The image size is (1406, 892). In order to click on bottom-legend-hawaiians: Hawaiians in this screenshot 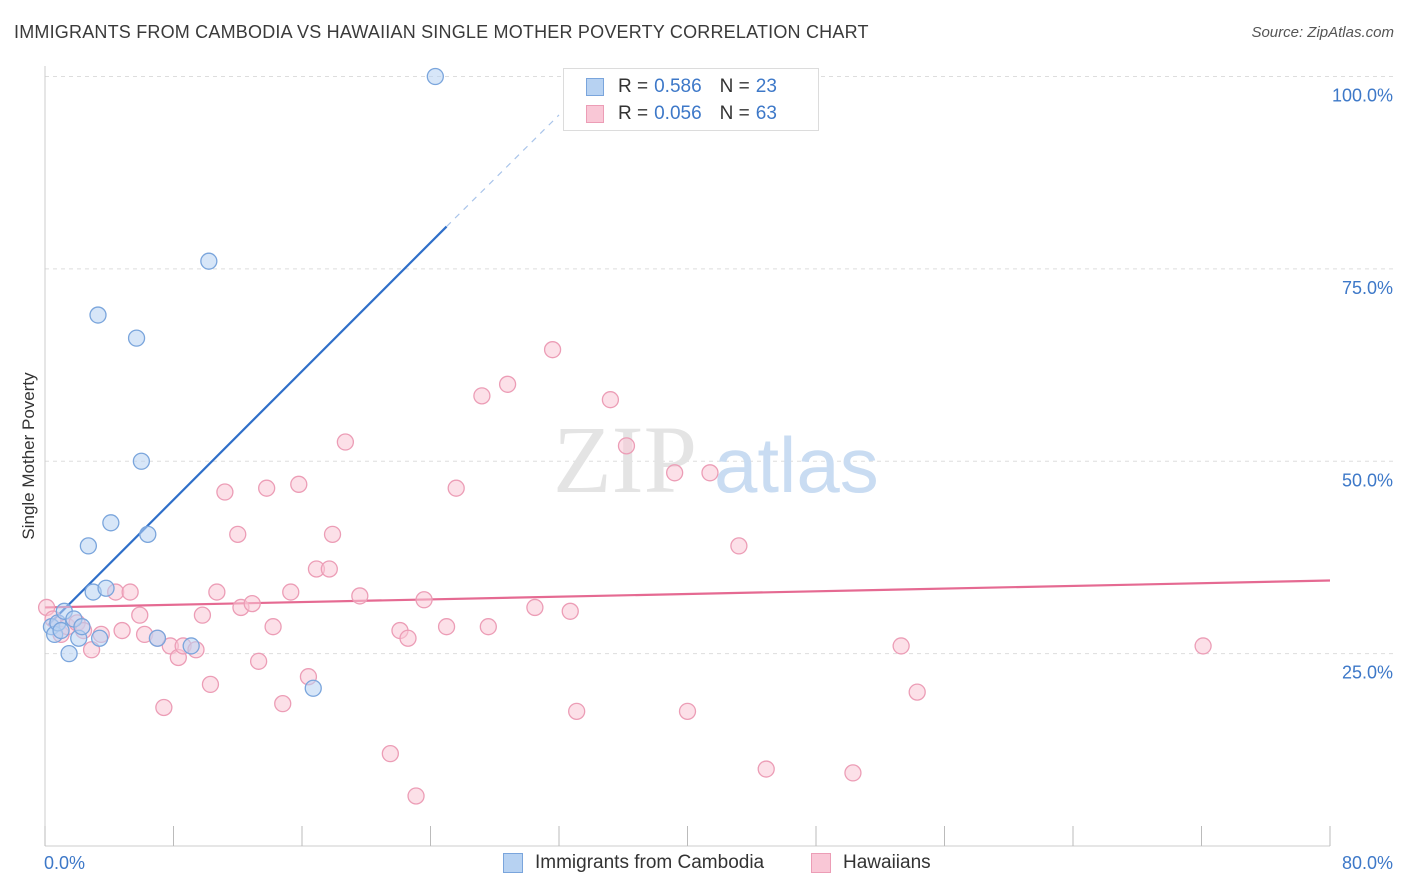, I will do `click(871, 863)`.